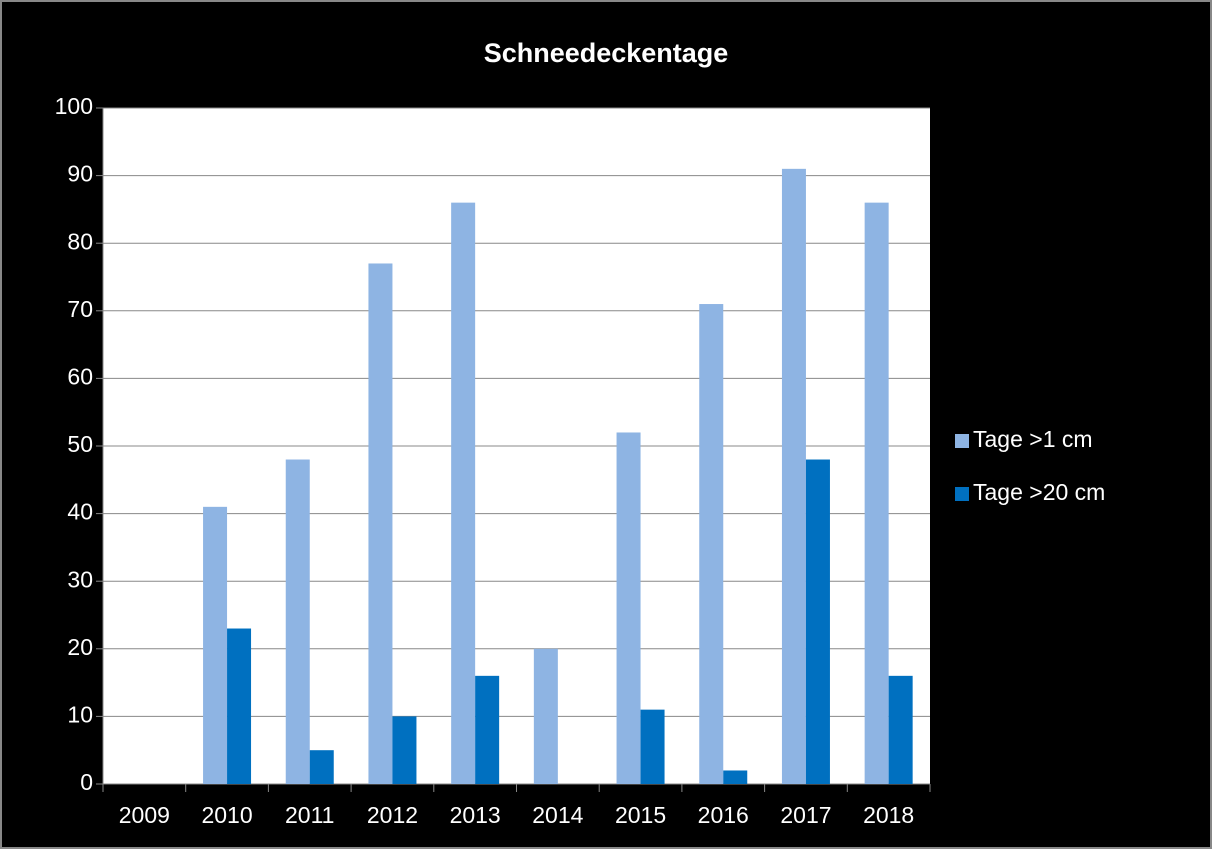  What do you see at coordinates (606, 53) in the screenshot?
I see `chart-title: Schneedeckentage` at bounding box center [606, 53].